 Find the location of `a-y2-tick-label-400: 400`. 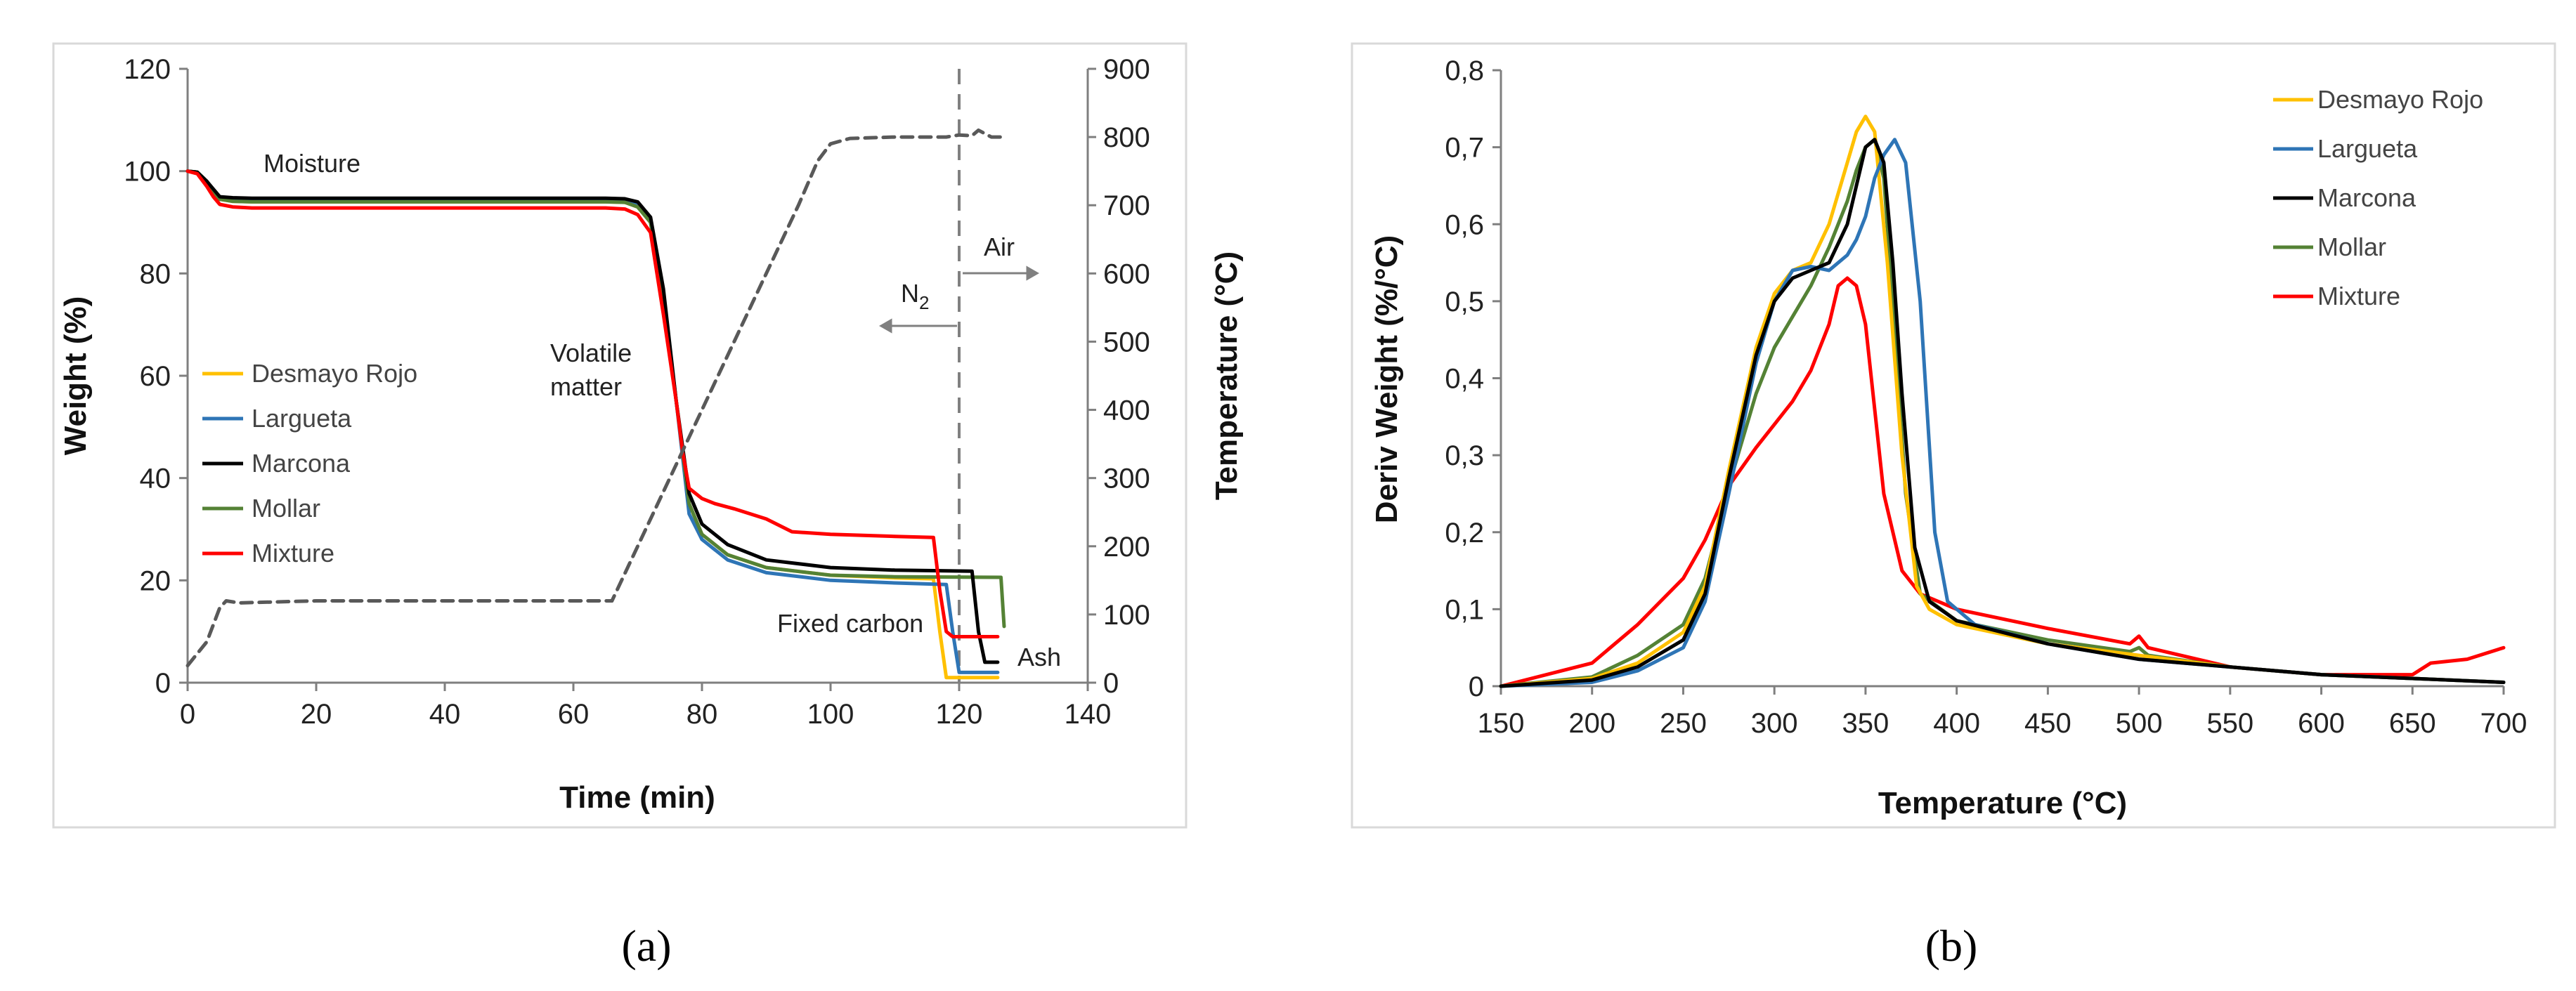

a-y2-tick-label-400: 400 is located at coordinates (1126, 410).